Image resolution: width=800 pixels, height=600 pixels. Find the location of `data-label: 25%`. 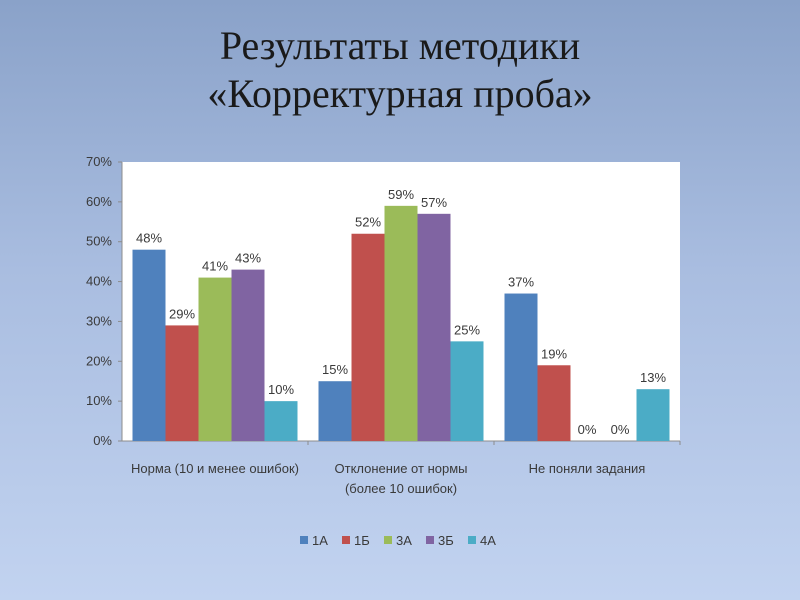

data-label: 25% is located at coordinates (467, 329).